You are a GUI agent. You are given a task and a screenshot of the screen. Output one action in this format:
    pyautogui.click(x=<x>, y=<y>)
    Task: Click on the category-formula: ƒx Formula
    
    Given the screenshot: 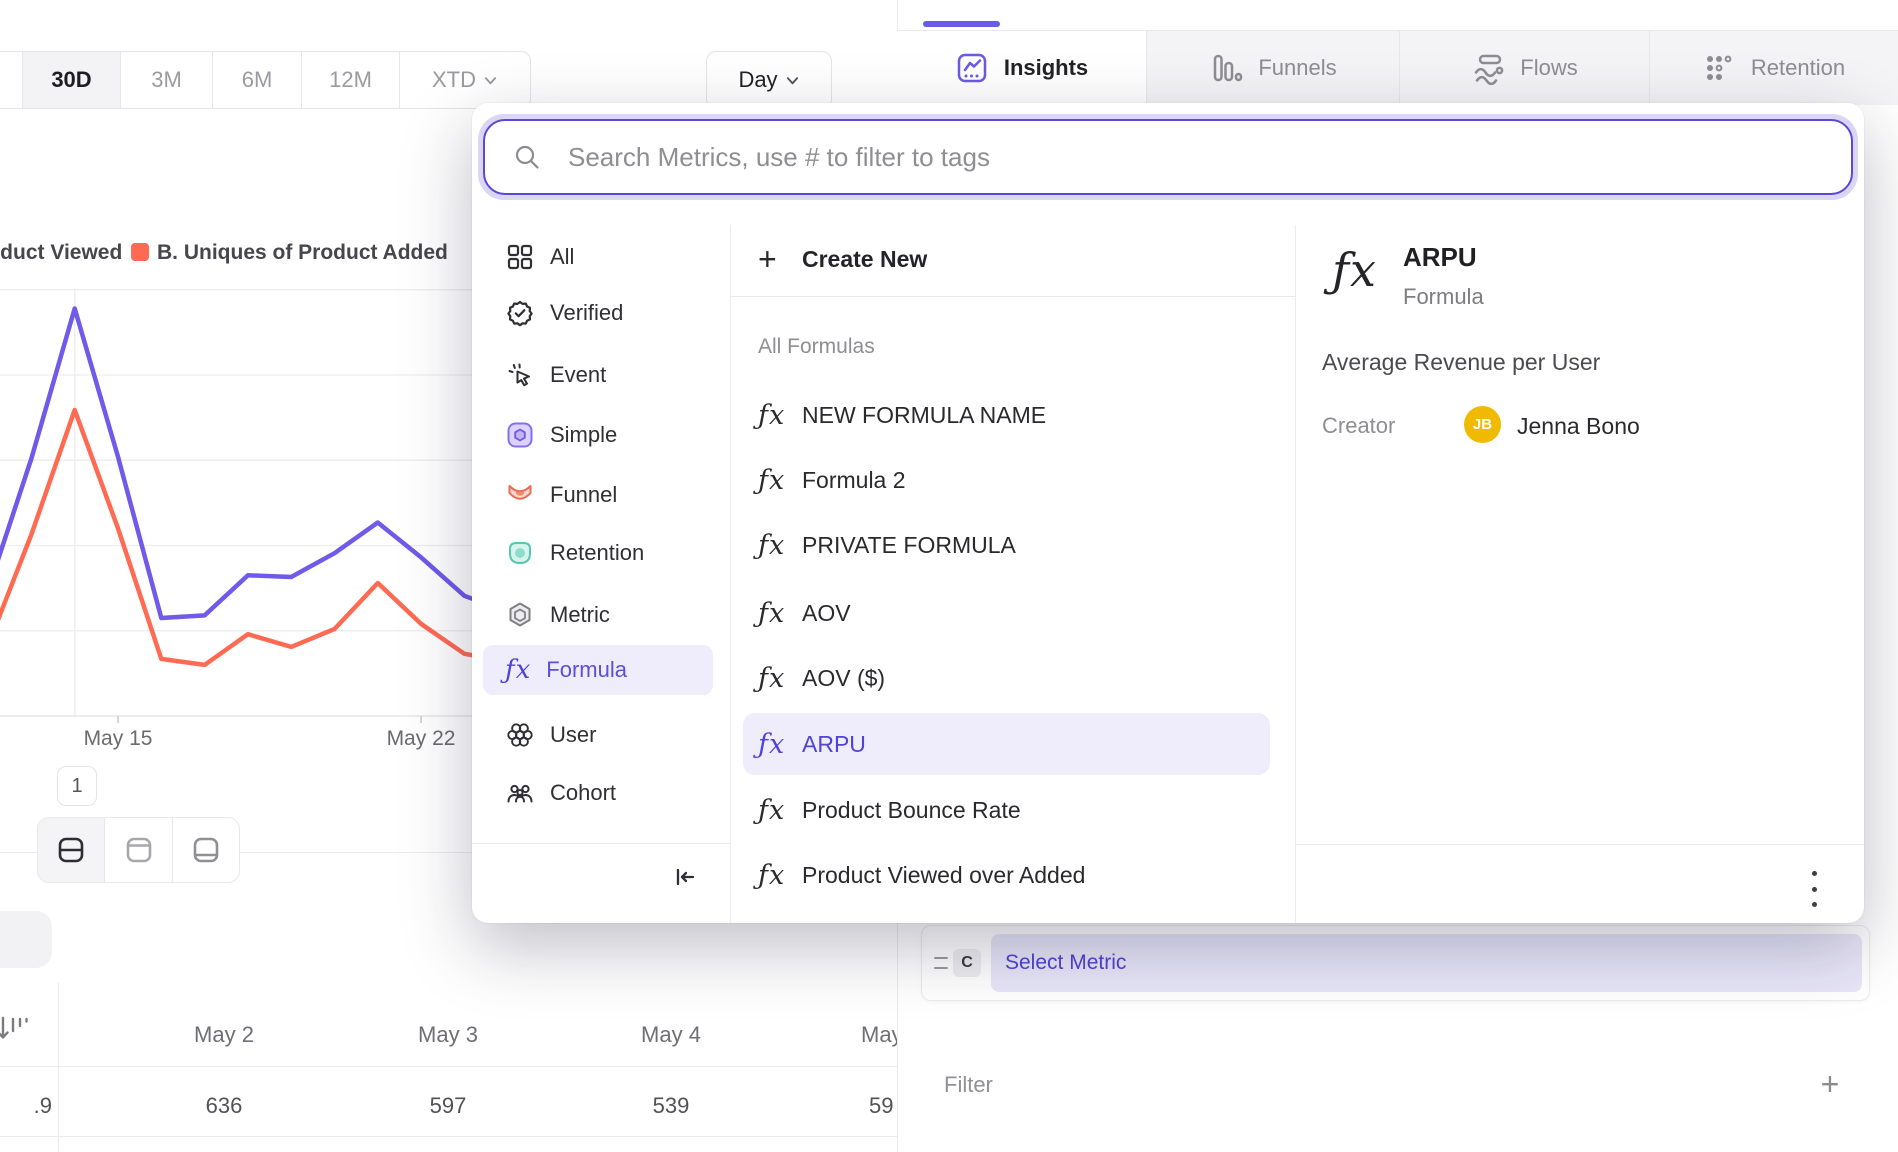 What is the action you would take?
    pyautogui.click(x=598, y=670)
    